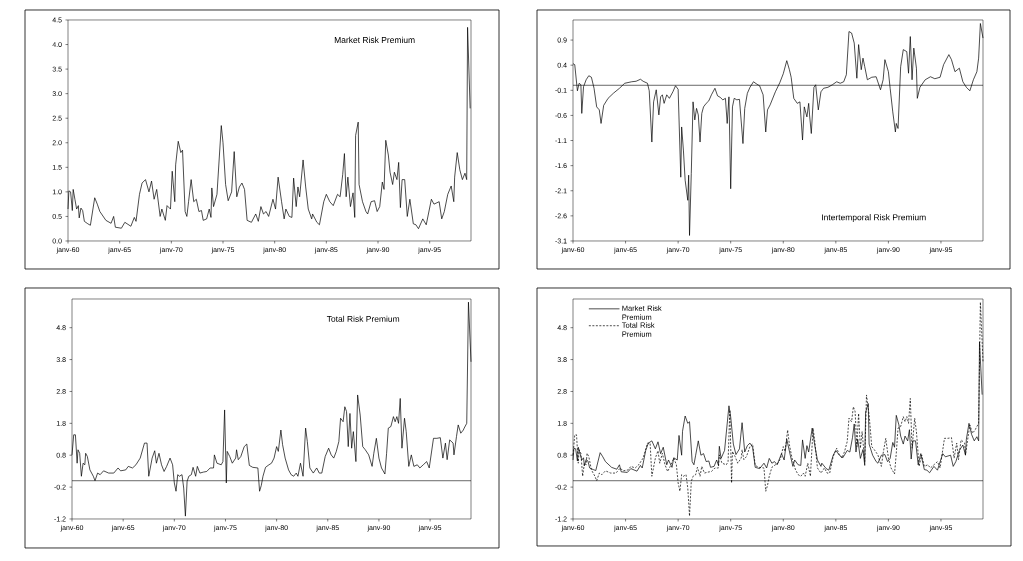 The image size is (1023, 561). I want to click on text: Intertemporal Risk Premium, so click(874, 218).